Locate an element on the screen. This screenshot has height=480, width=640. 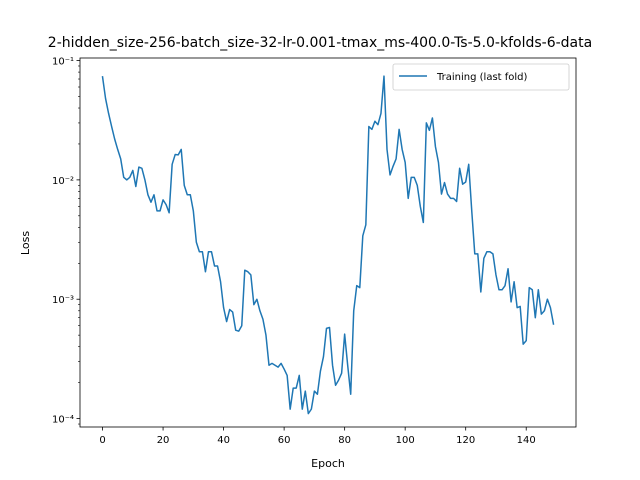
x-tick-label: 120 is located at coordinates (465, 440).